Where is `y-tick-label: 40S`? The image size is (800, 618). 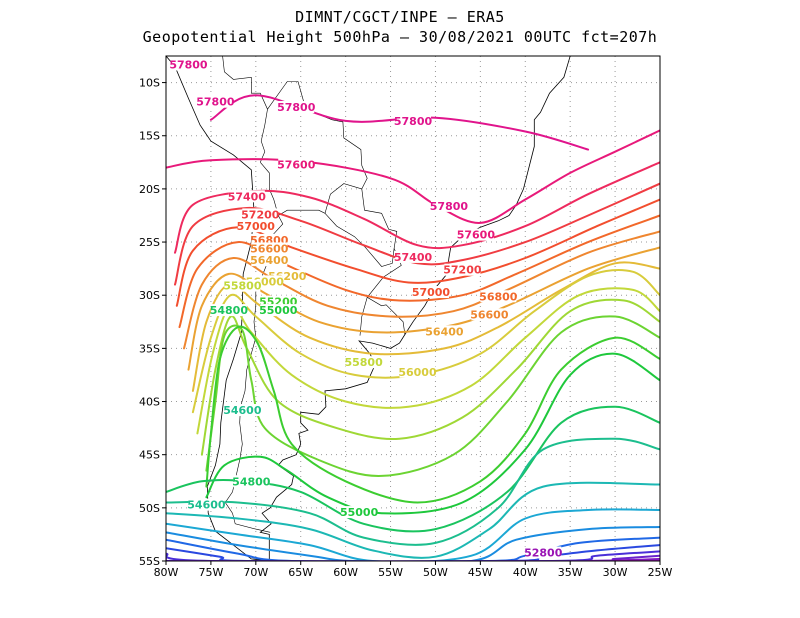 y-tick-label: 40S is located at coordinates (149, 402).